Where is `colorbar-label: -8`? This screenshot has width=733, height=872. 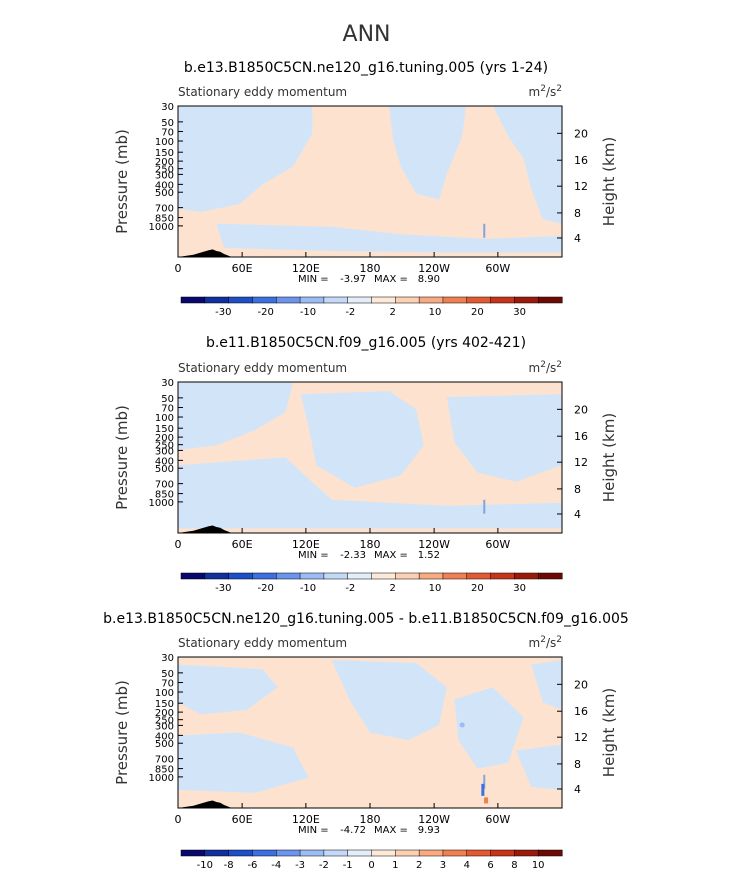
colorbar-label: -8 is located at coordinates (229, 865).